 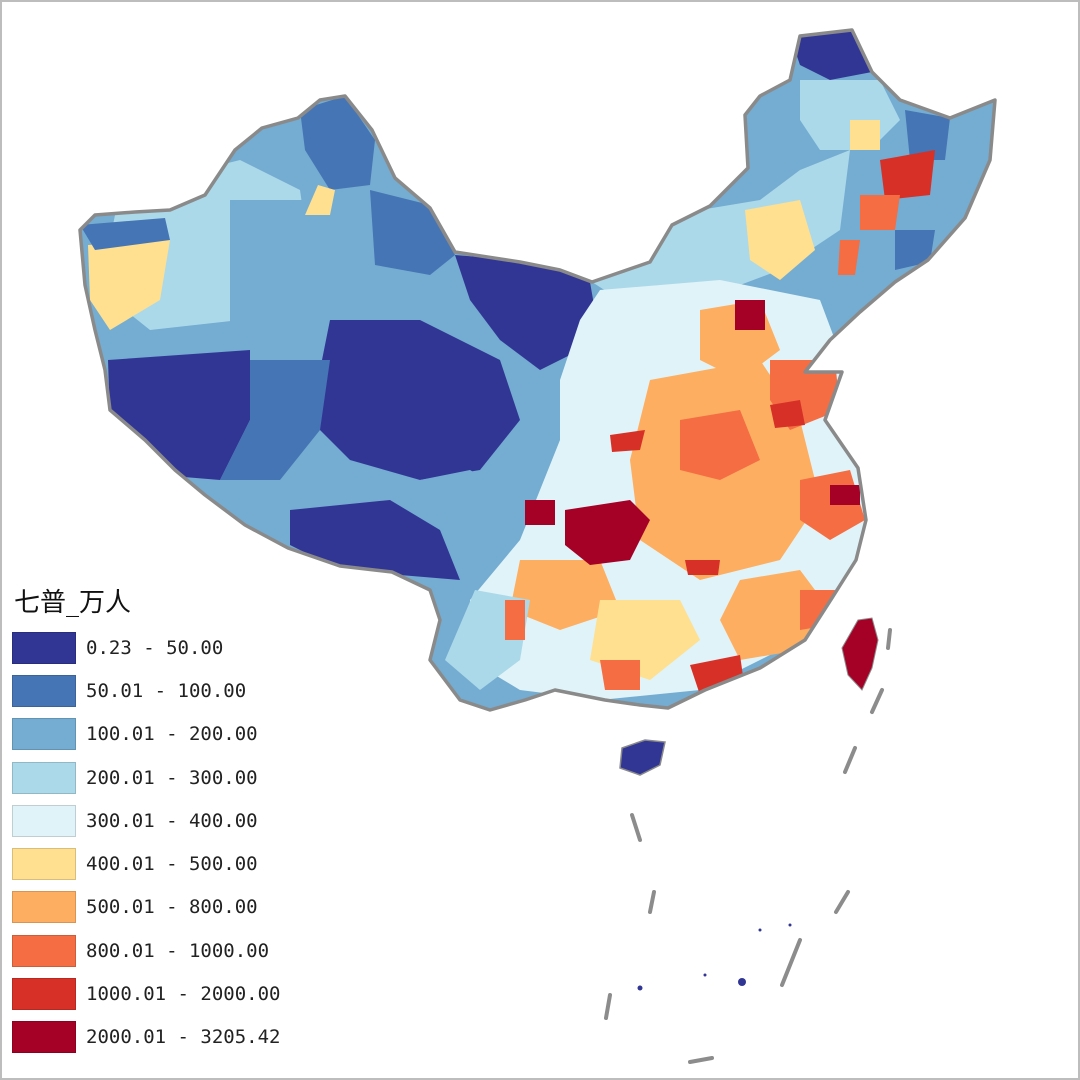 What do you see at coordinates (831, 55) in the screenshot?
I see `region-daxinganling` at bounding box center [831, 55].